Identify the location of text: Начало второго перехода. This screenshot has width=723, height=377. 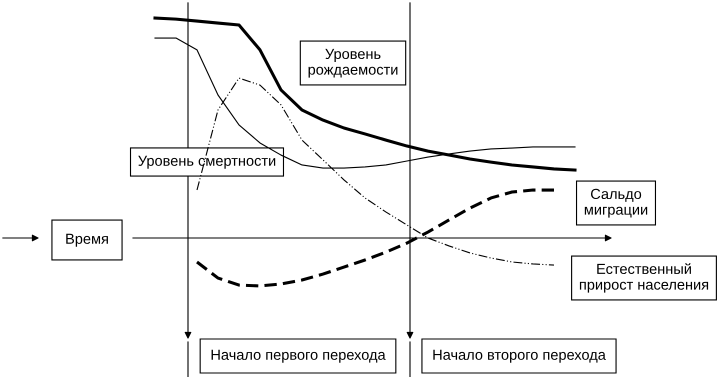
(519, 356).